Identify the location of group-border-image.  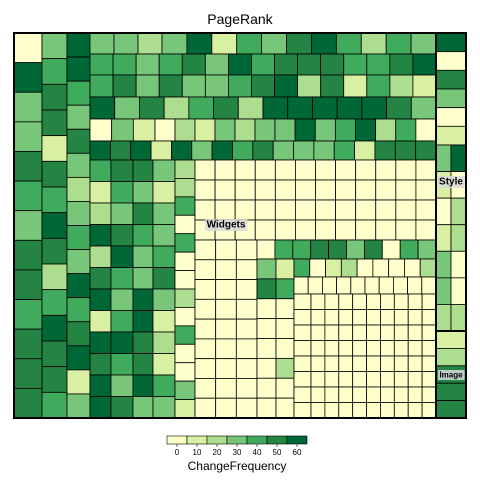
(451, 374).